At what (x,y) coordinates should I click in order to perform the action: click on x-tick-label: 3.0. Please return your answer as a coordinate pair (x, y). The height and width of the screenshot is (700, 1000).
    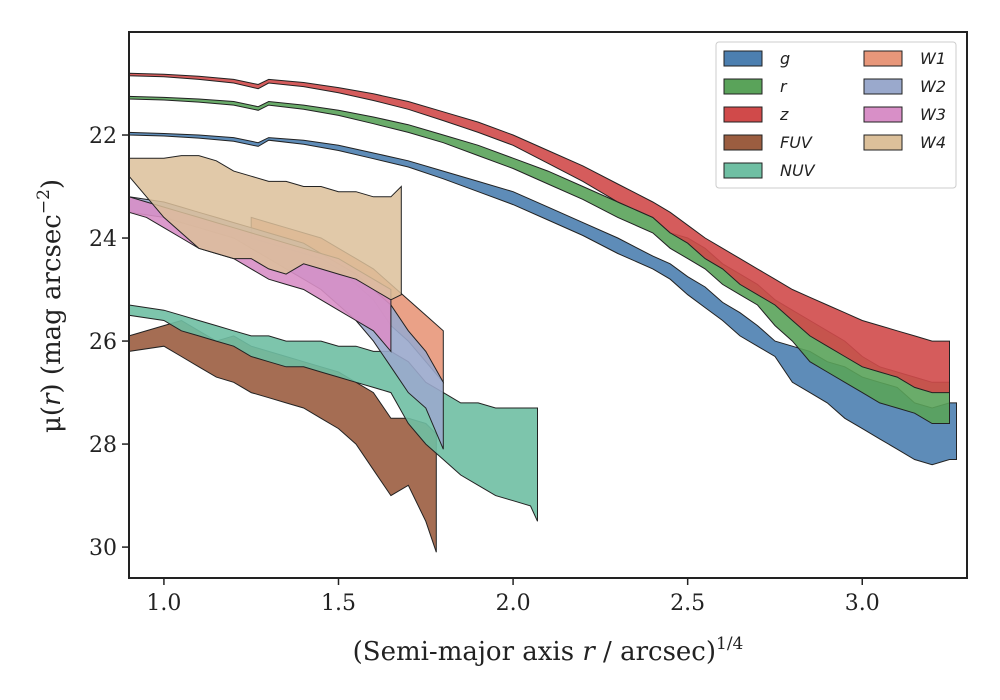
    Looking at the image, I should click on (862, 603).